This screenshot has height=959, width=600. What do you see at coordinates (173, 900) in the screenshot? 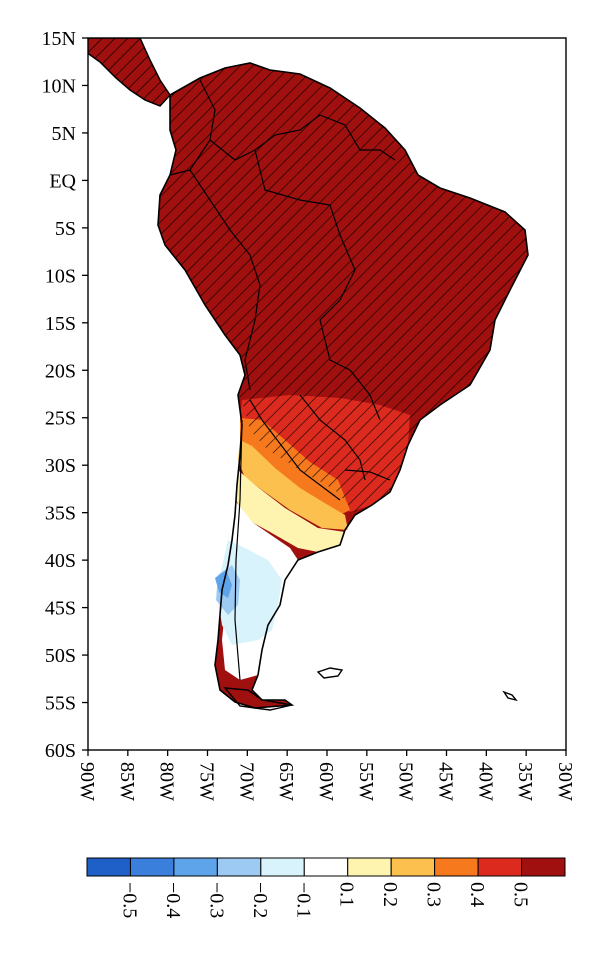
I see `colorbar-label: −0.4` at bounding box center [173, 900].